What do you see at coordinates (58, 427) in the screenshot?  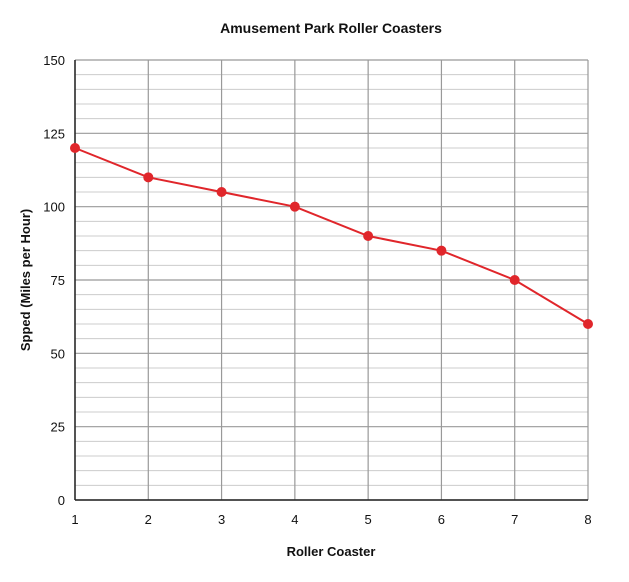 I see `y-tick-label: 25` at bounding box center [58, 427].